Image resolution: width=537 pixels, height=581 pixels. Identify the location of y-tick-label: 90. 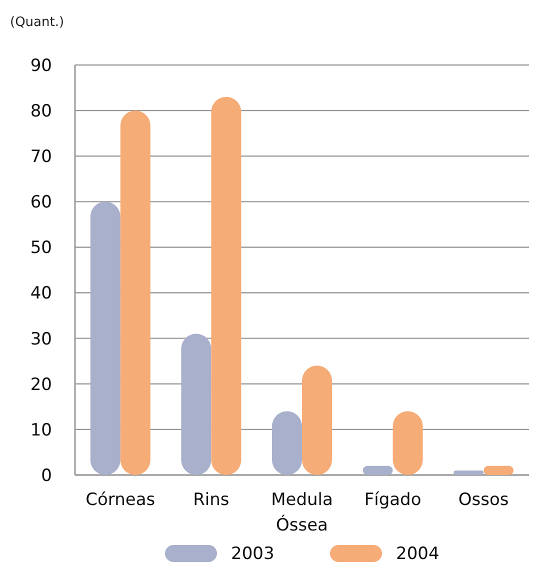
(41, 66).